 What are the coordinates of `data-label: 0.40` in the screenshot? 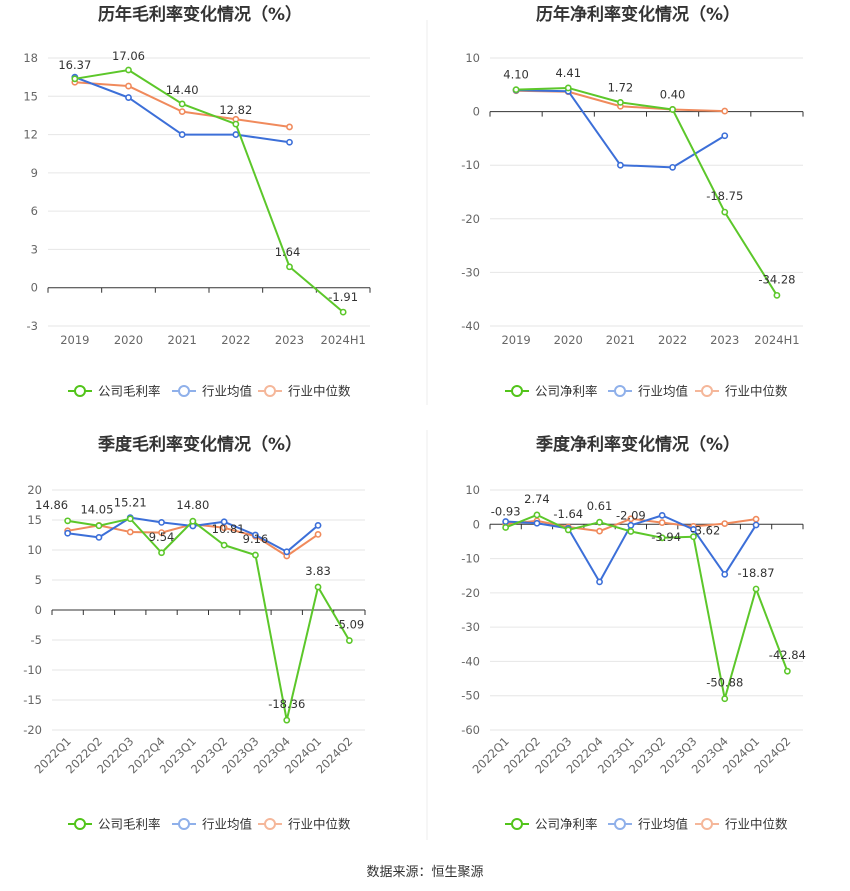 It's located at (673, 94).